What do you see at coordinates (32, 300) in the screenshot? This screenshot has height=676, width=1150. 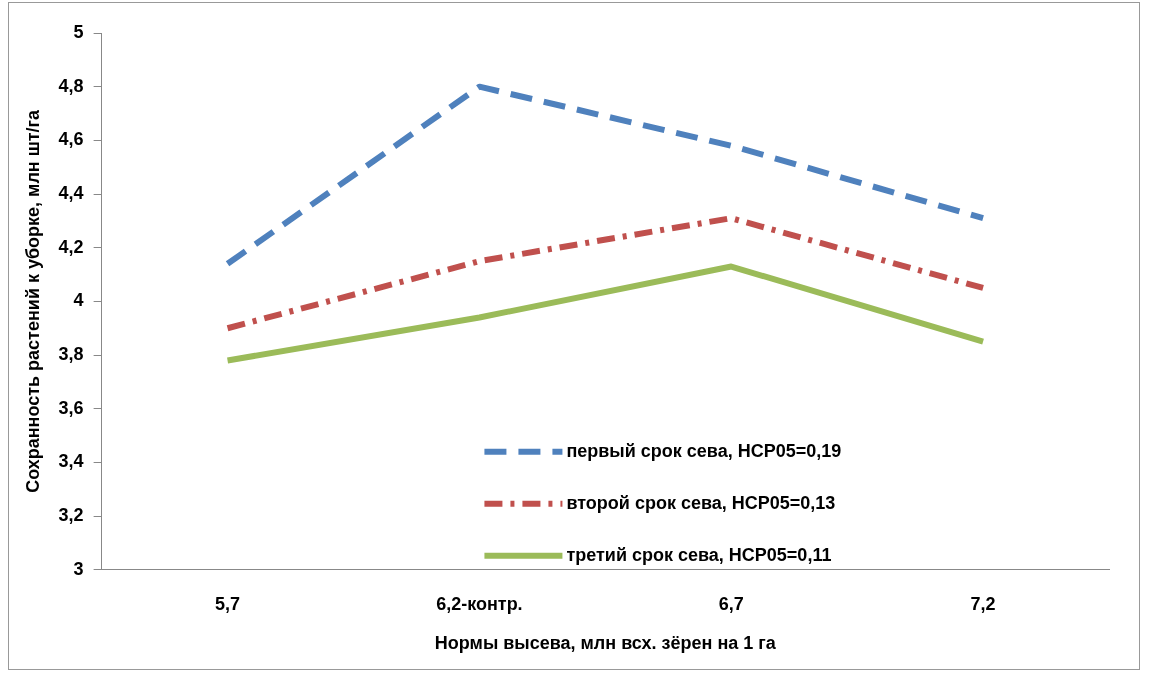 I see `y-axis-title: Сохранность растений к уборке, млн шт/га` at bounding box center [32, 300].